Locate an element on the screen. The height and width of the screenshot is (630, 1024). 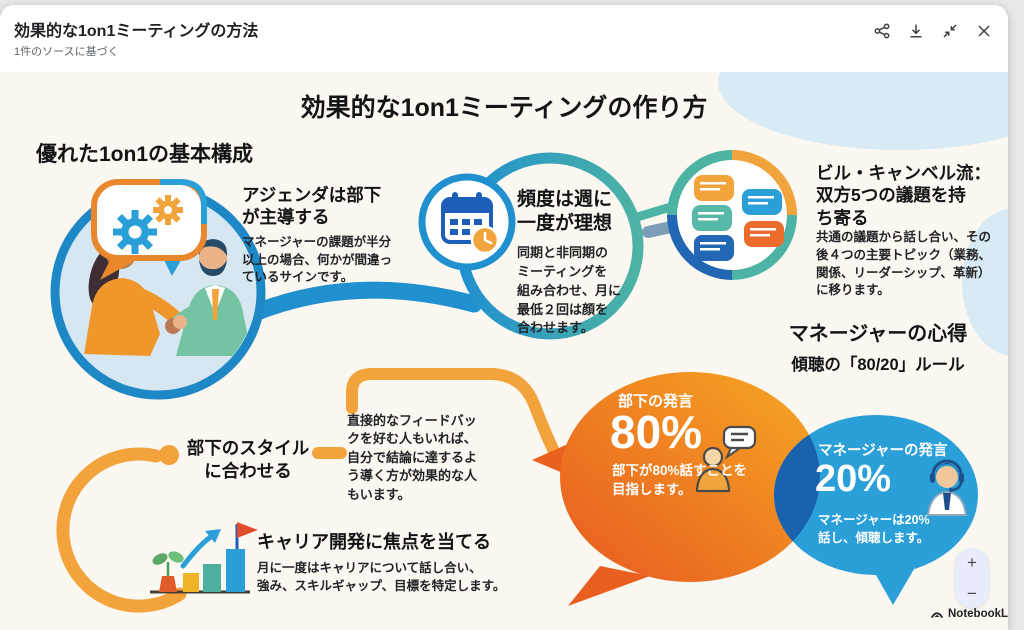
download-icon is located at coordinates (916, 31).